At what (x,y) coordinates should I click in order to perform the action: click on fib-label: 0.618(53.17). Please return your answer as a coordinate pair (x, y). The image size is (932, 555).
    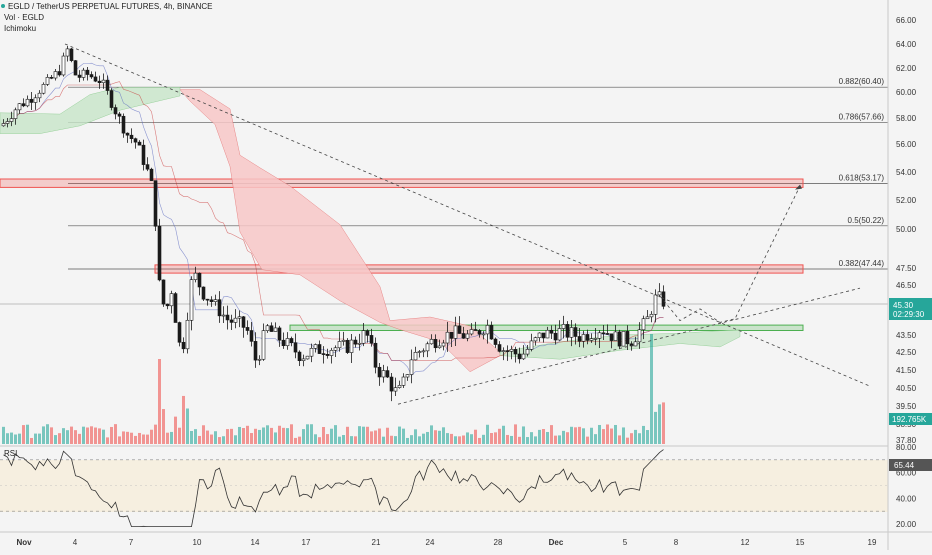
    Looking at the image, I should click on (862, 178).